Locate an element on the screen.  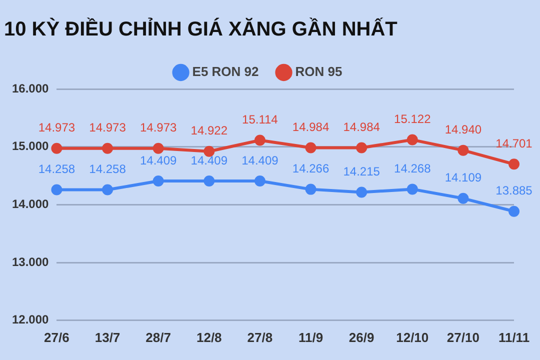
x-tick-label: 27/6 is located at coordinates (57, 337).